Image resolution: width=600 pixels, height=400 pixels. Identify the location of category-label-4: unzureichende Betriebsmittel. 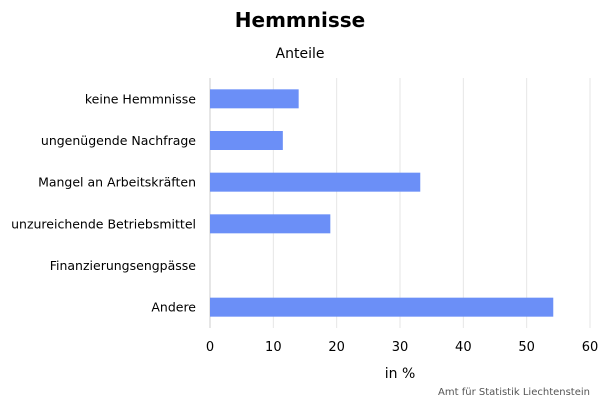
(103, 223).